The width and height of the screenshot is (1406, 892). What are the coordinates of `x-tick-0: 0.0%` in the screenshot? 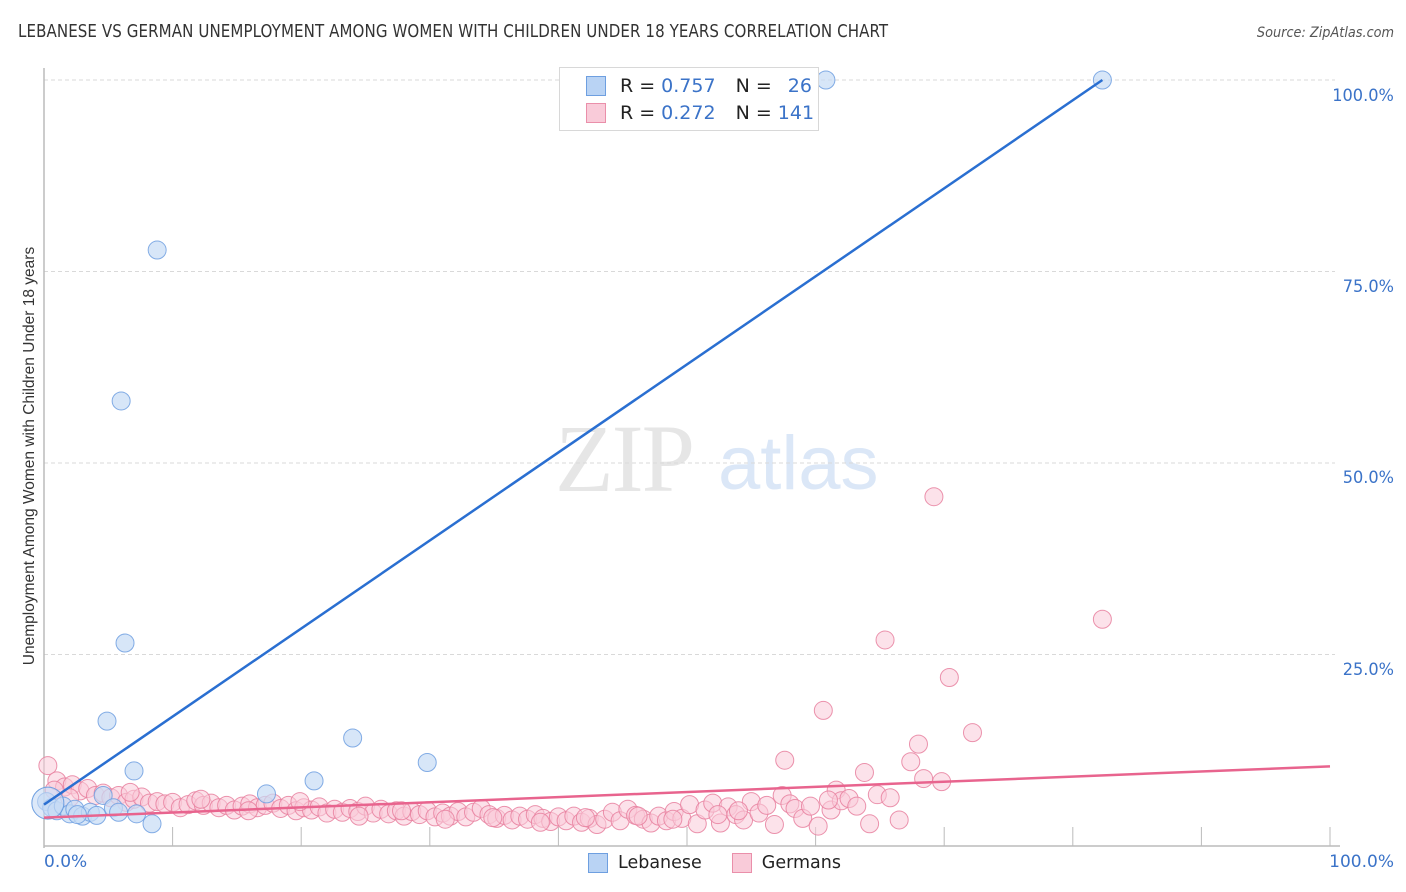 It's located at (66, 862).